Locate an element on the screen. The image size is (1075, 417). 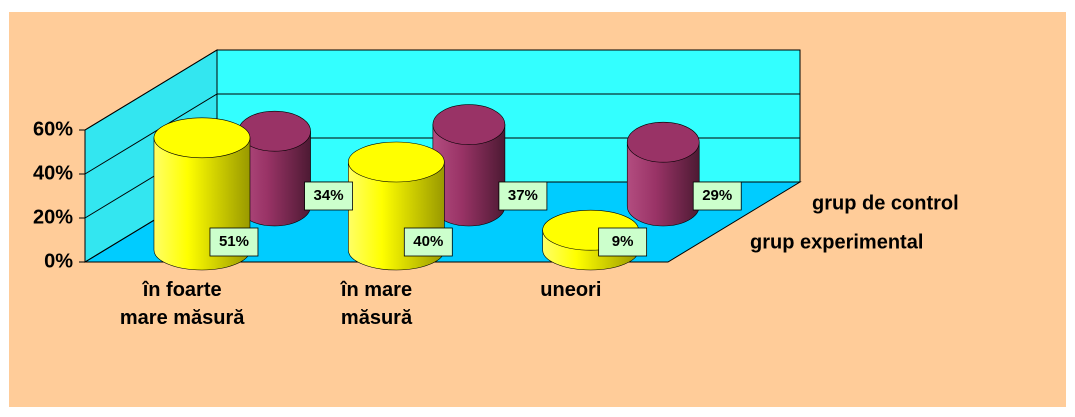
y-tick-label: 0% is located at coordinates (58, 261).